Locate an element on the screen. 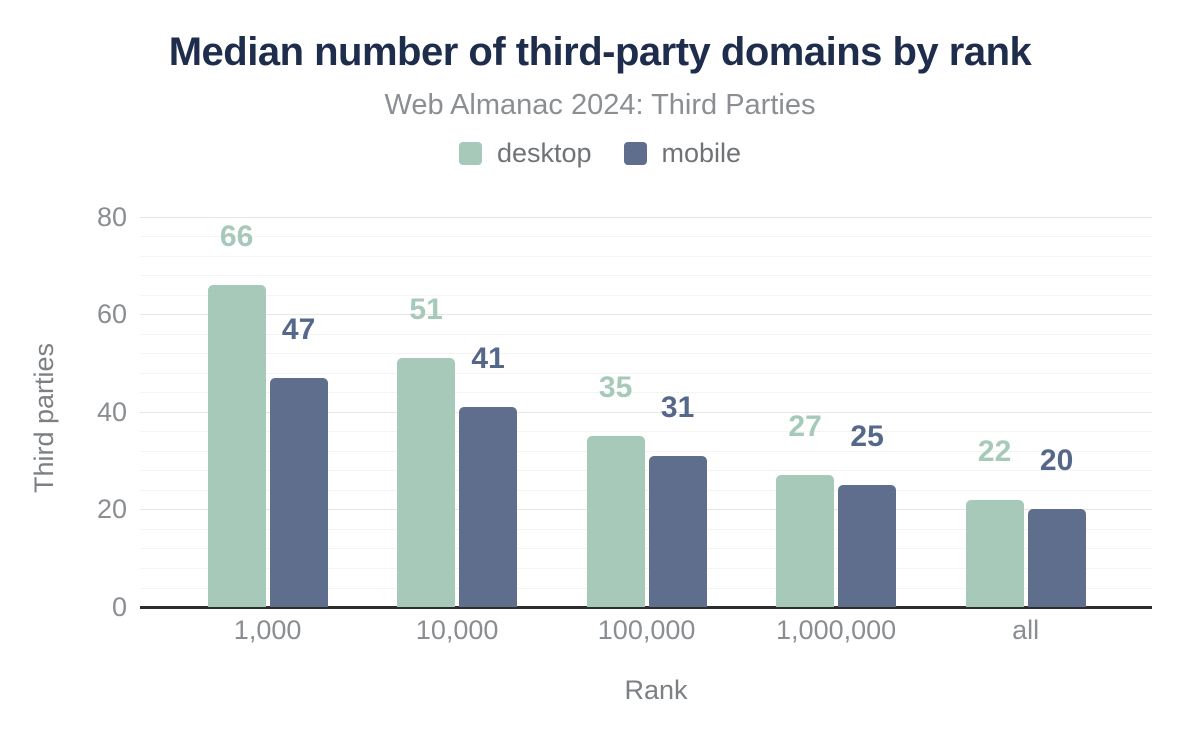  legend: desktop mobile is located at coordinates (600, 153).